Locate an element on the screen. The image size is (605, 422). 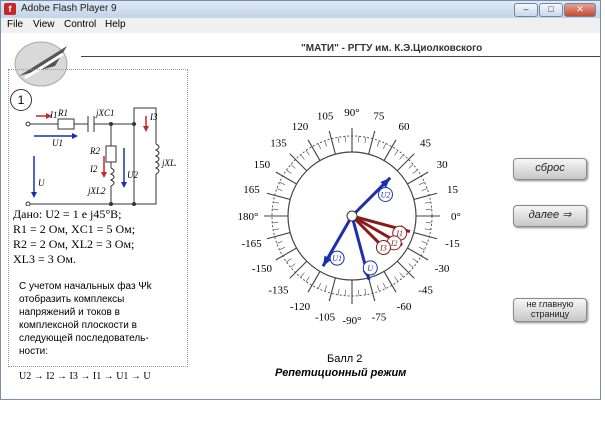
phasor-U1: U1 is located at coordinates (337, 241).